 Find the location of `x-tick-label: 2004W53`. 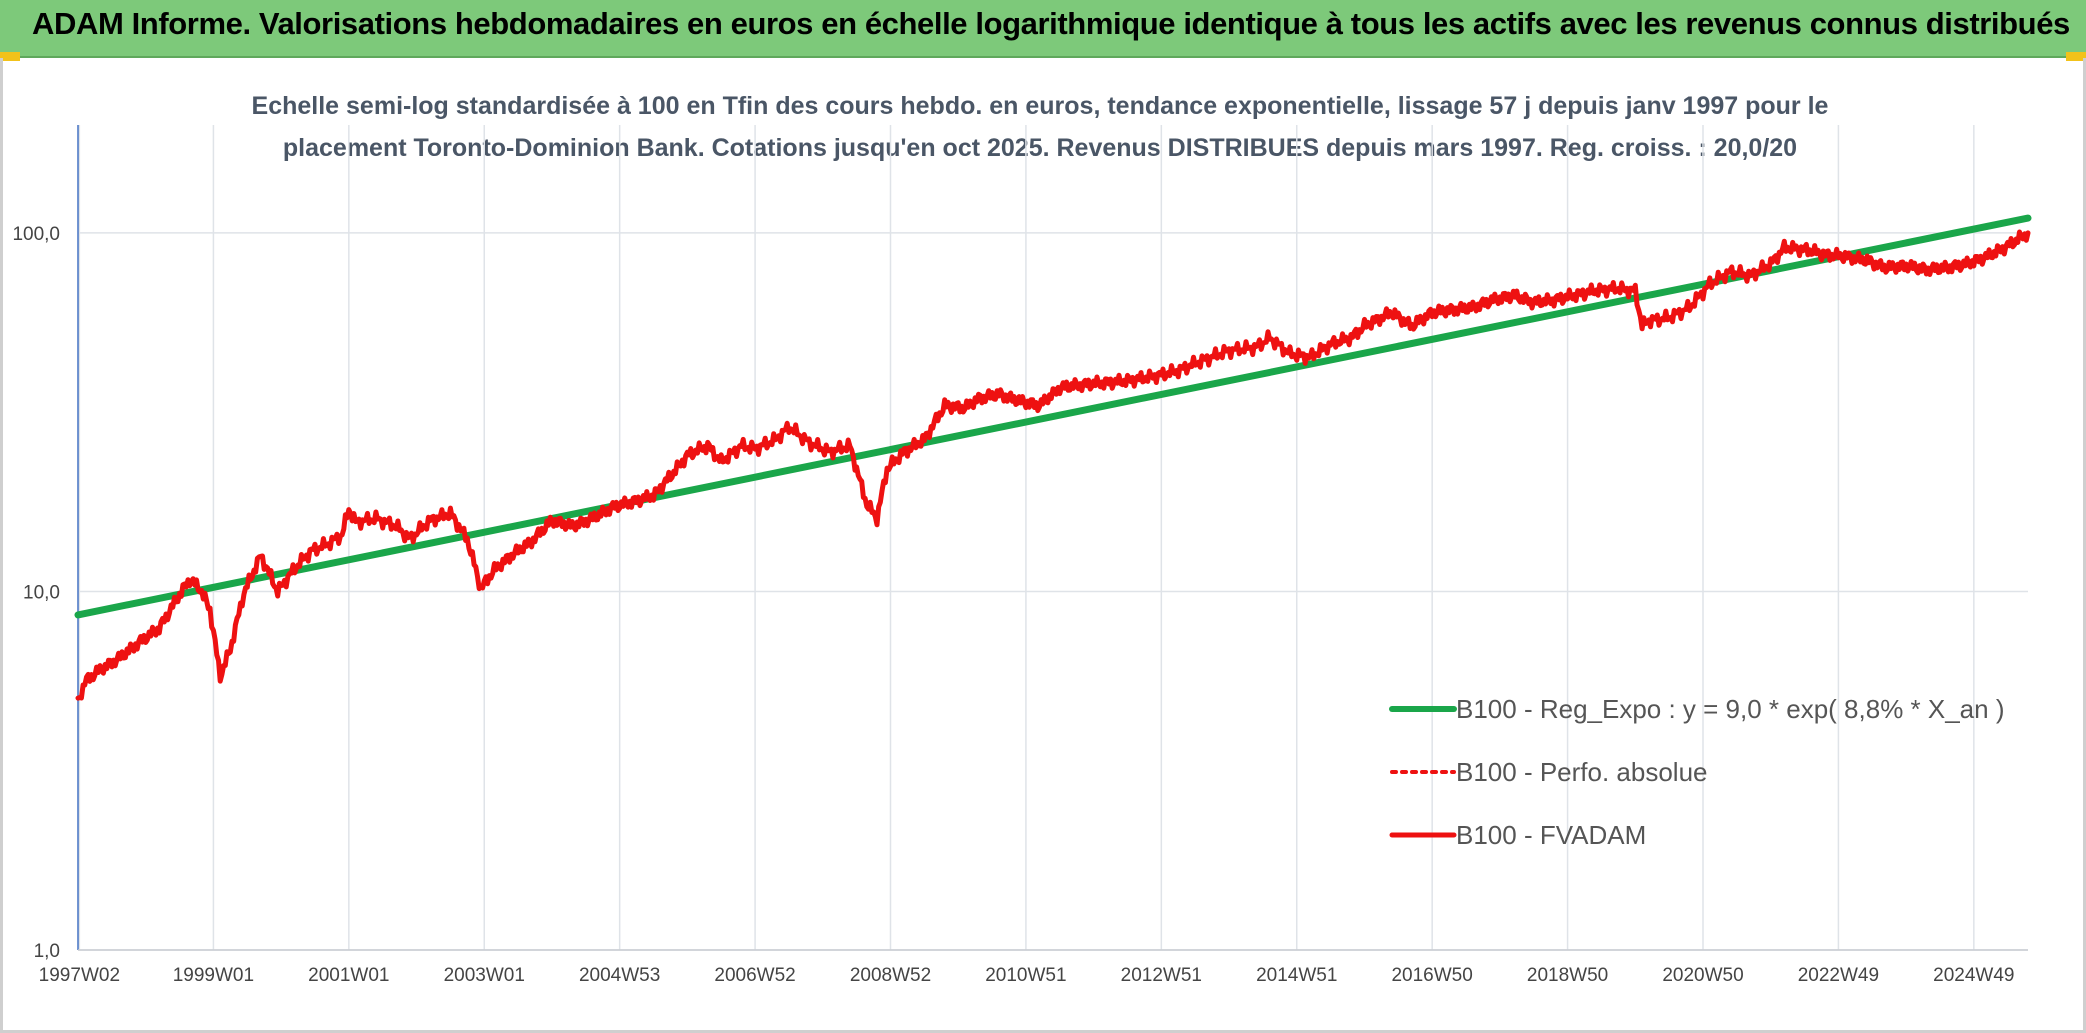

x-tick-label: 2004W53 is located at coordinates (619, 975).